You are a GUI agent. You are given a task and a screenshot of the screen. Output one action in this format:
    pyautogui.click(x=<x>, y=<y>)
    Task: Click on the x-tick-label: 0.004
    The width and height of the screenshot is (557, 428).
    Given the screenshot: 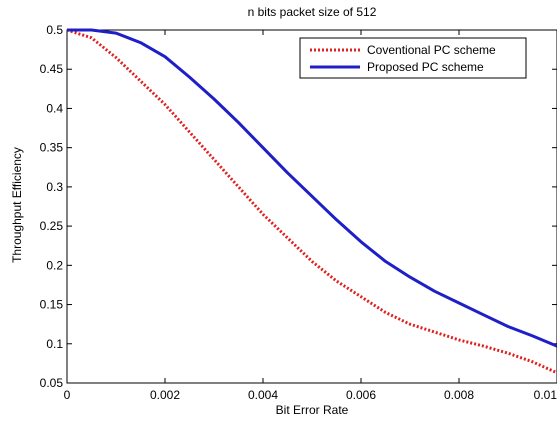 What is the action you would take?
    pyautogui.click(x=263, y=395)
    